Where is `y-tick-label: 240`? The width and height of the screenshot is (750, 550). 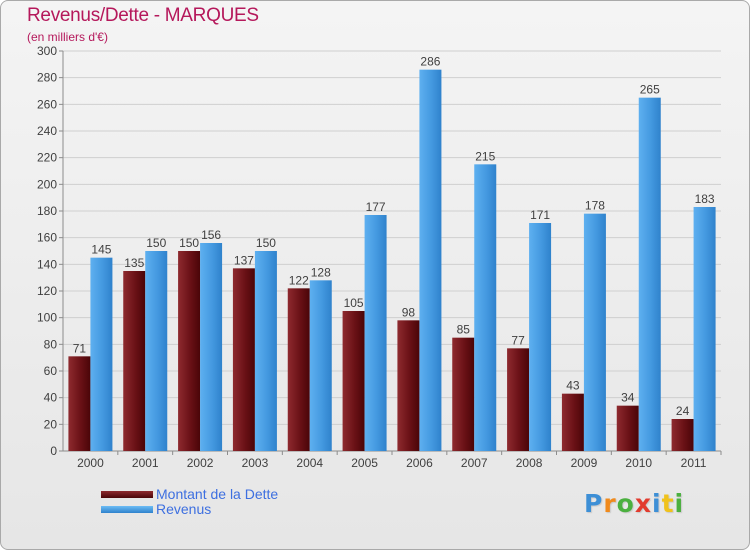 y-tick-label: 240 is located at coordinates (47, 131).